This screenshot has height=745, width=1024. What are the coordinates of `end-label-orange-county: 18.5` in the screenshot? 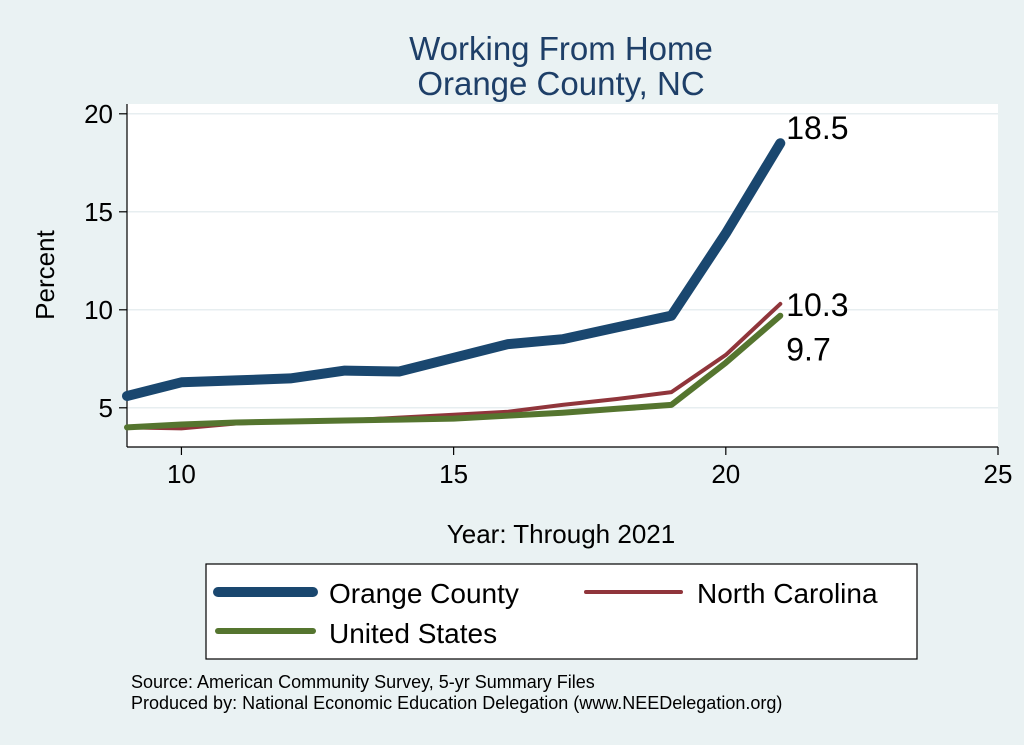 It's located at (817, 128).